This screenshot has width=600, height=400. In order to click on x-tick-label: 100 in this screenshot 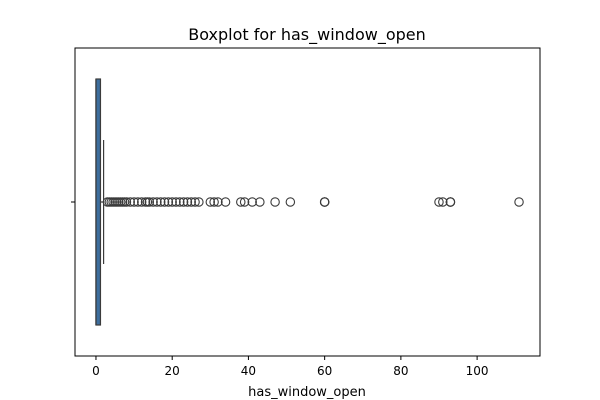, I will do `click(477, 371)`.